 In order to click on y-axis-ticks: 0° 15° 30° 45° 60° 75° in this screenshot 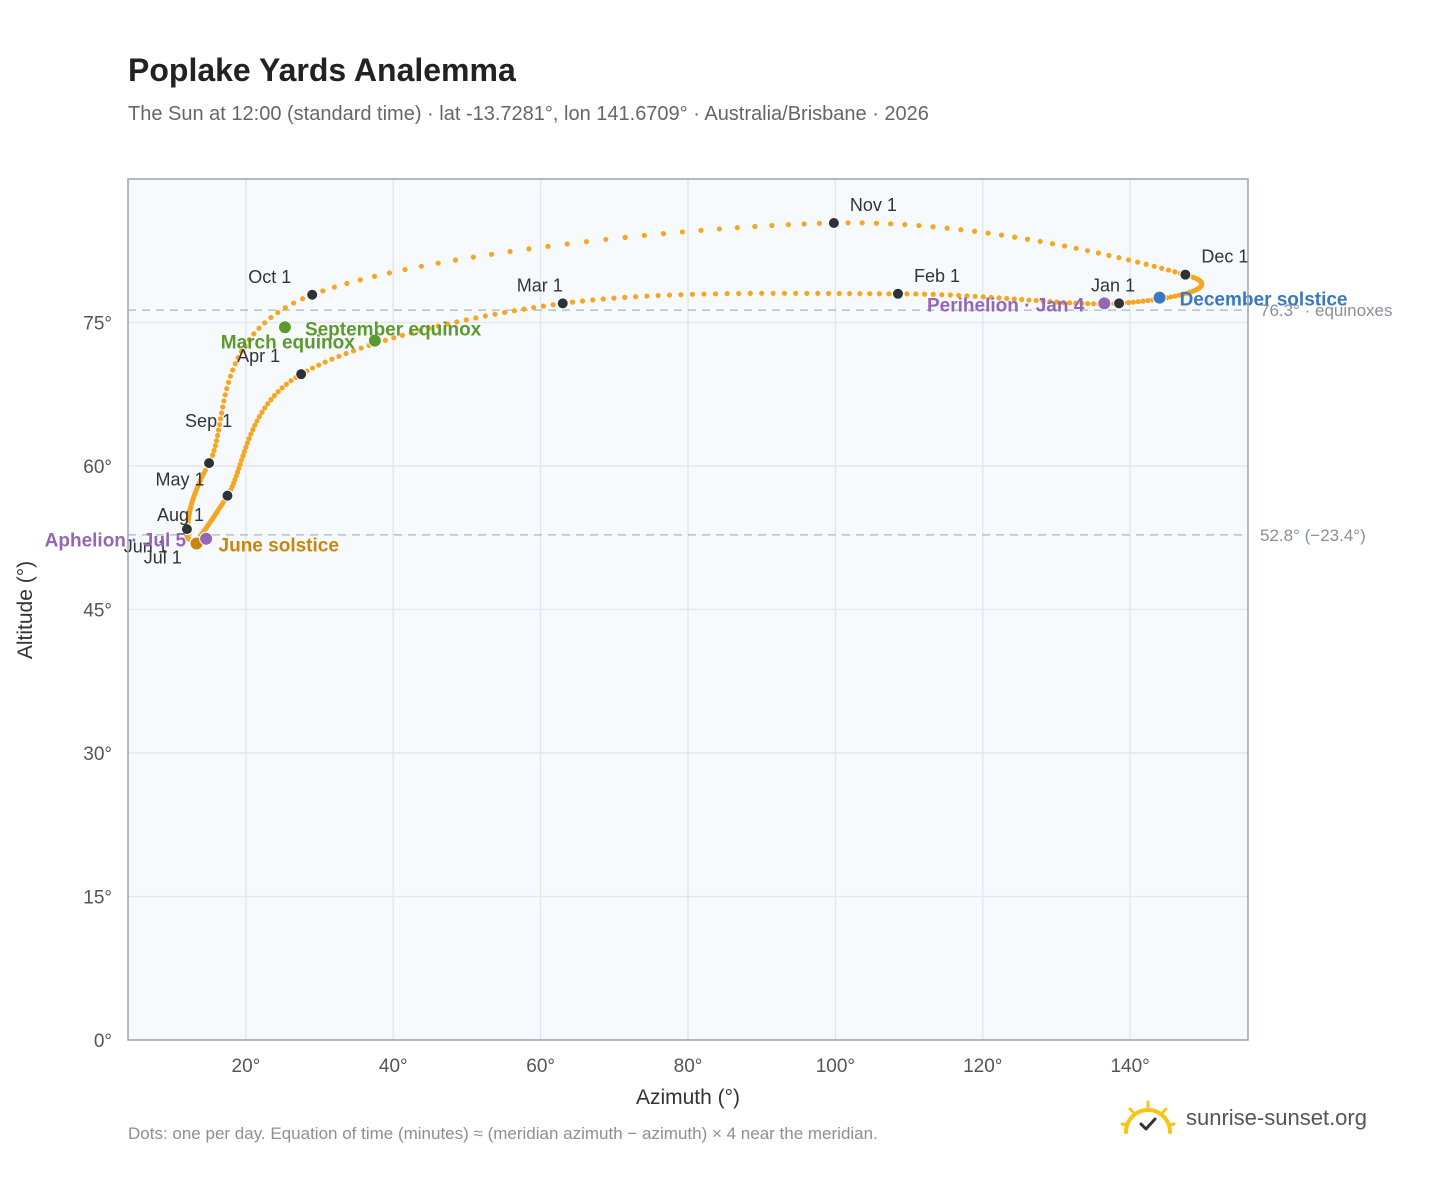, I will do `click(97, 683)`.